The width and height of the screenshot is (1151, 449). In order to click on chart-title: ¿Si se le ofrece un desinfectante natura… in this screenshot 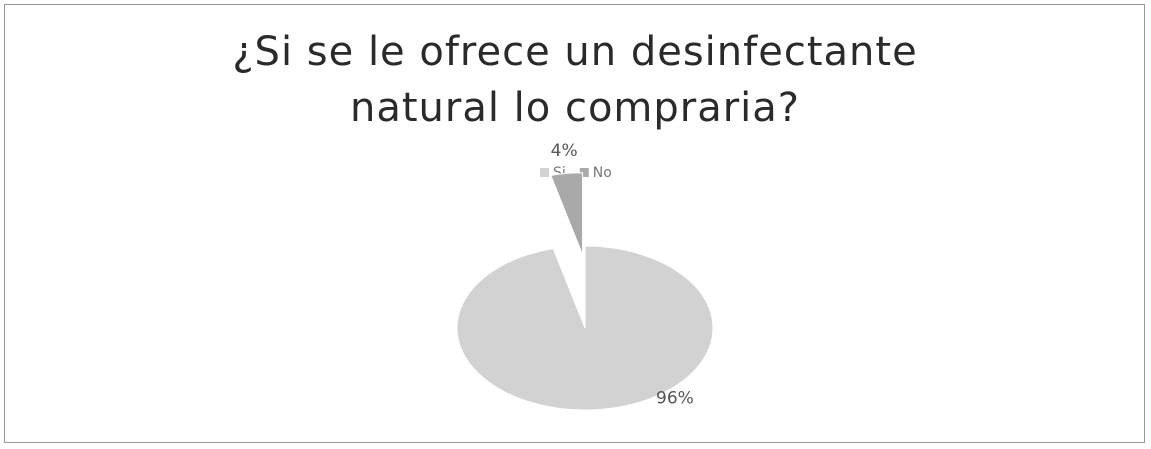, I will do `click(575, 80)`.